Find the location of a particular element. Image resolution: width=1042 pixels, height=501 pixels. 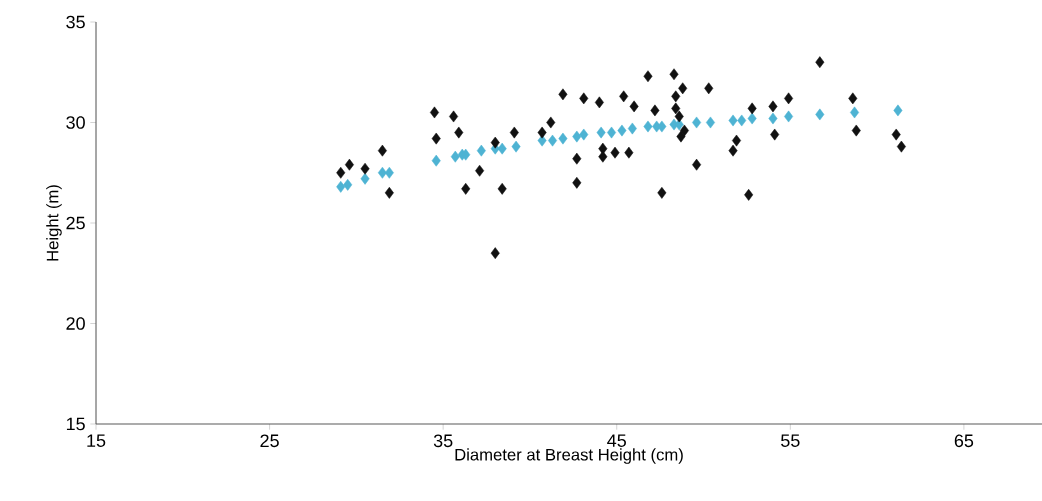

y-tick-label: 35 is located at coordinates (75, 22).